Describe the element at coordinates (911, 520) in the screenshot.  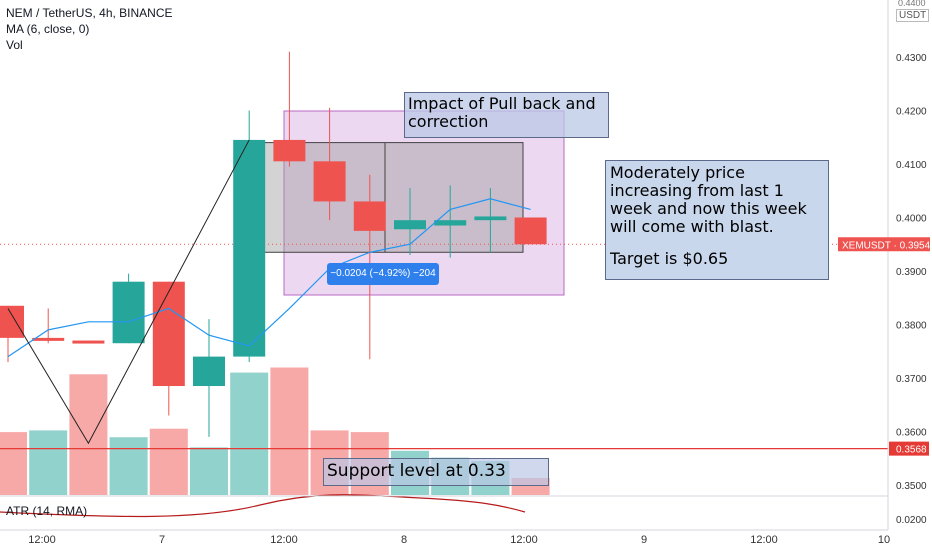
I see `atr-tick-label: 0.0200` at that location.